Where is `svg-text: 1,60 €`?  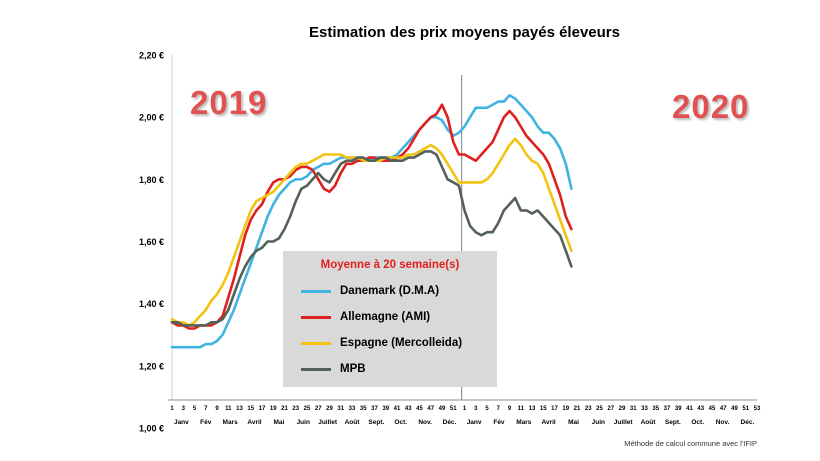 svg-text: 1,60 € is located at coordinates (151, 242).